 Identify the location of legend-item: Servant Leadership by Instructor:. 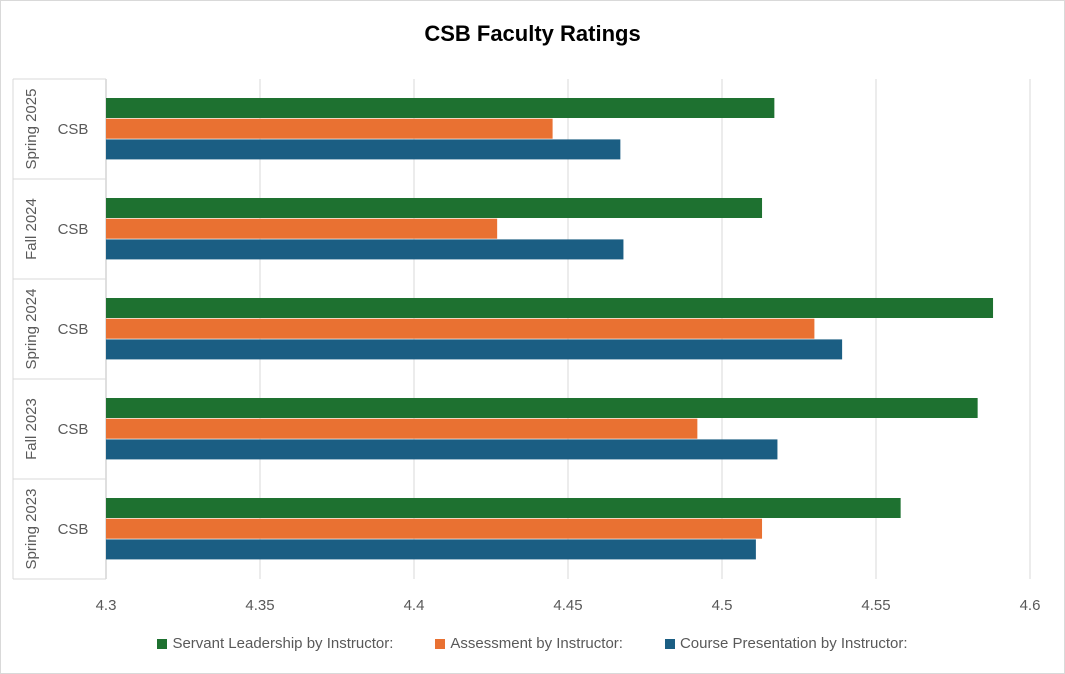
(275, 643).